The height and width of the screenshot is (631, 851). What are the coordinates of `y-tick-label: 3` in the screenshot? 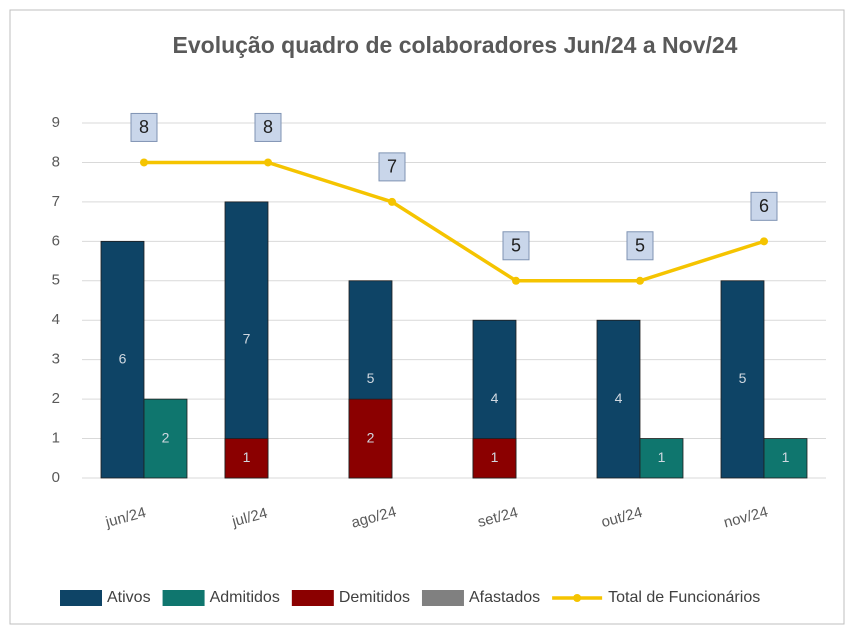 It's located at (56, 359).